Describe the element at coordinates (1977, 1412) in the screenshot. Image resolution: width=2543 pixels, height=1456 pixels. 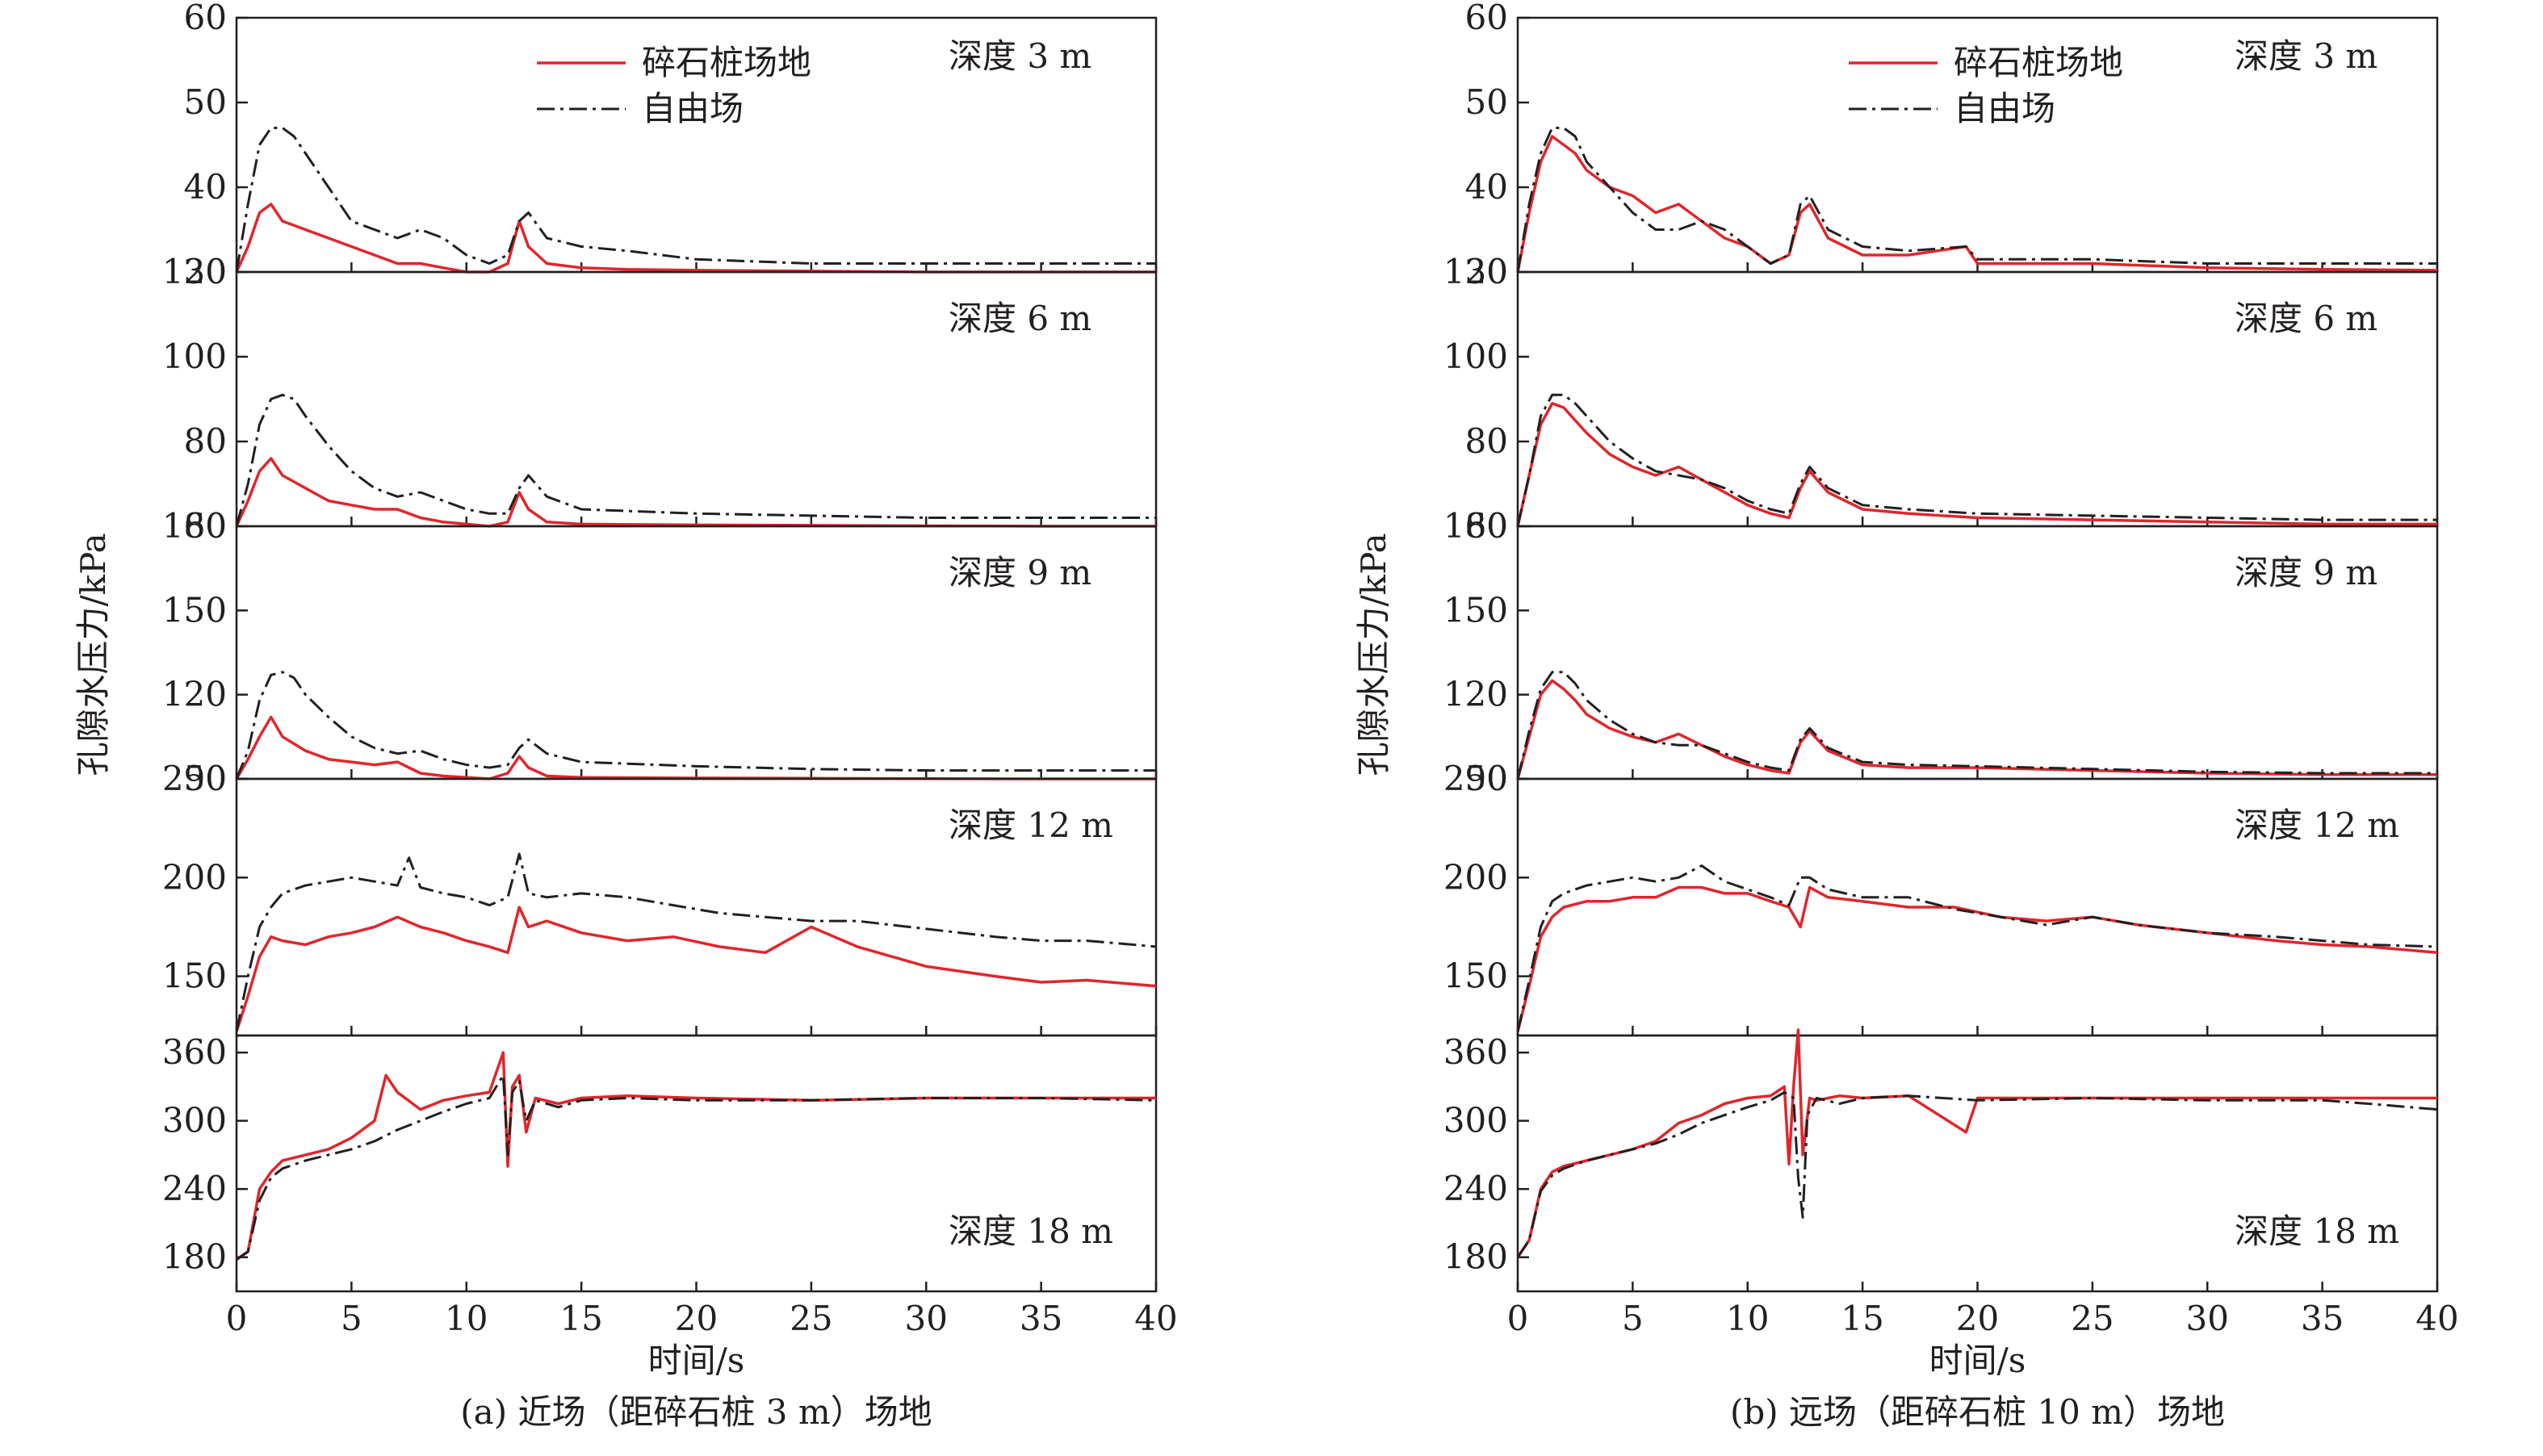
I see `panel-caption: (b) 远场（距碎石桩 10 m）场地` at that location.